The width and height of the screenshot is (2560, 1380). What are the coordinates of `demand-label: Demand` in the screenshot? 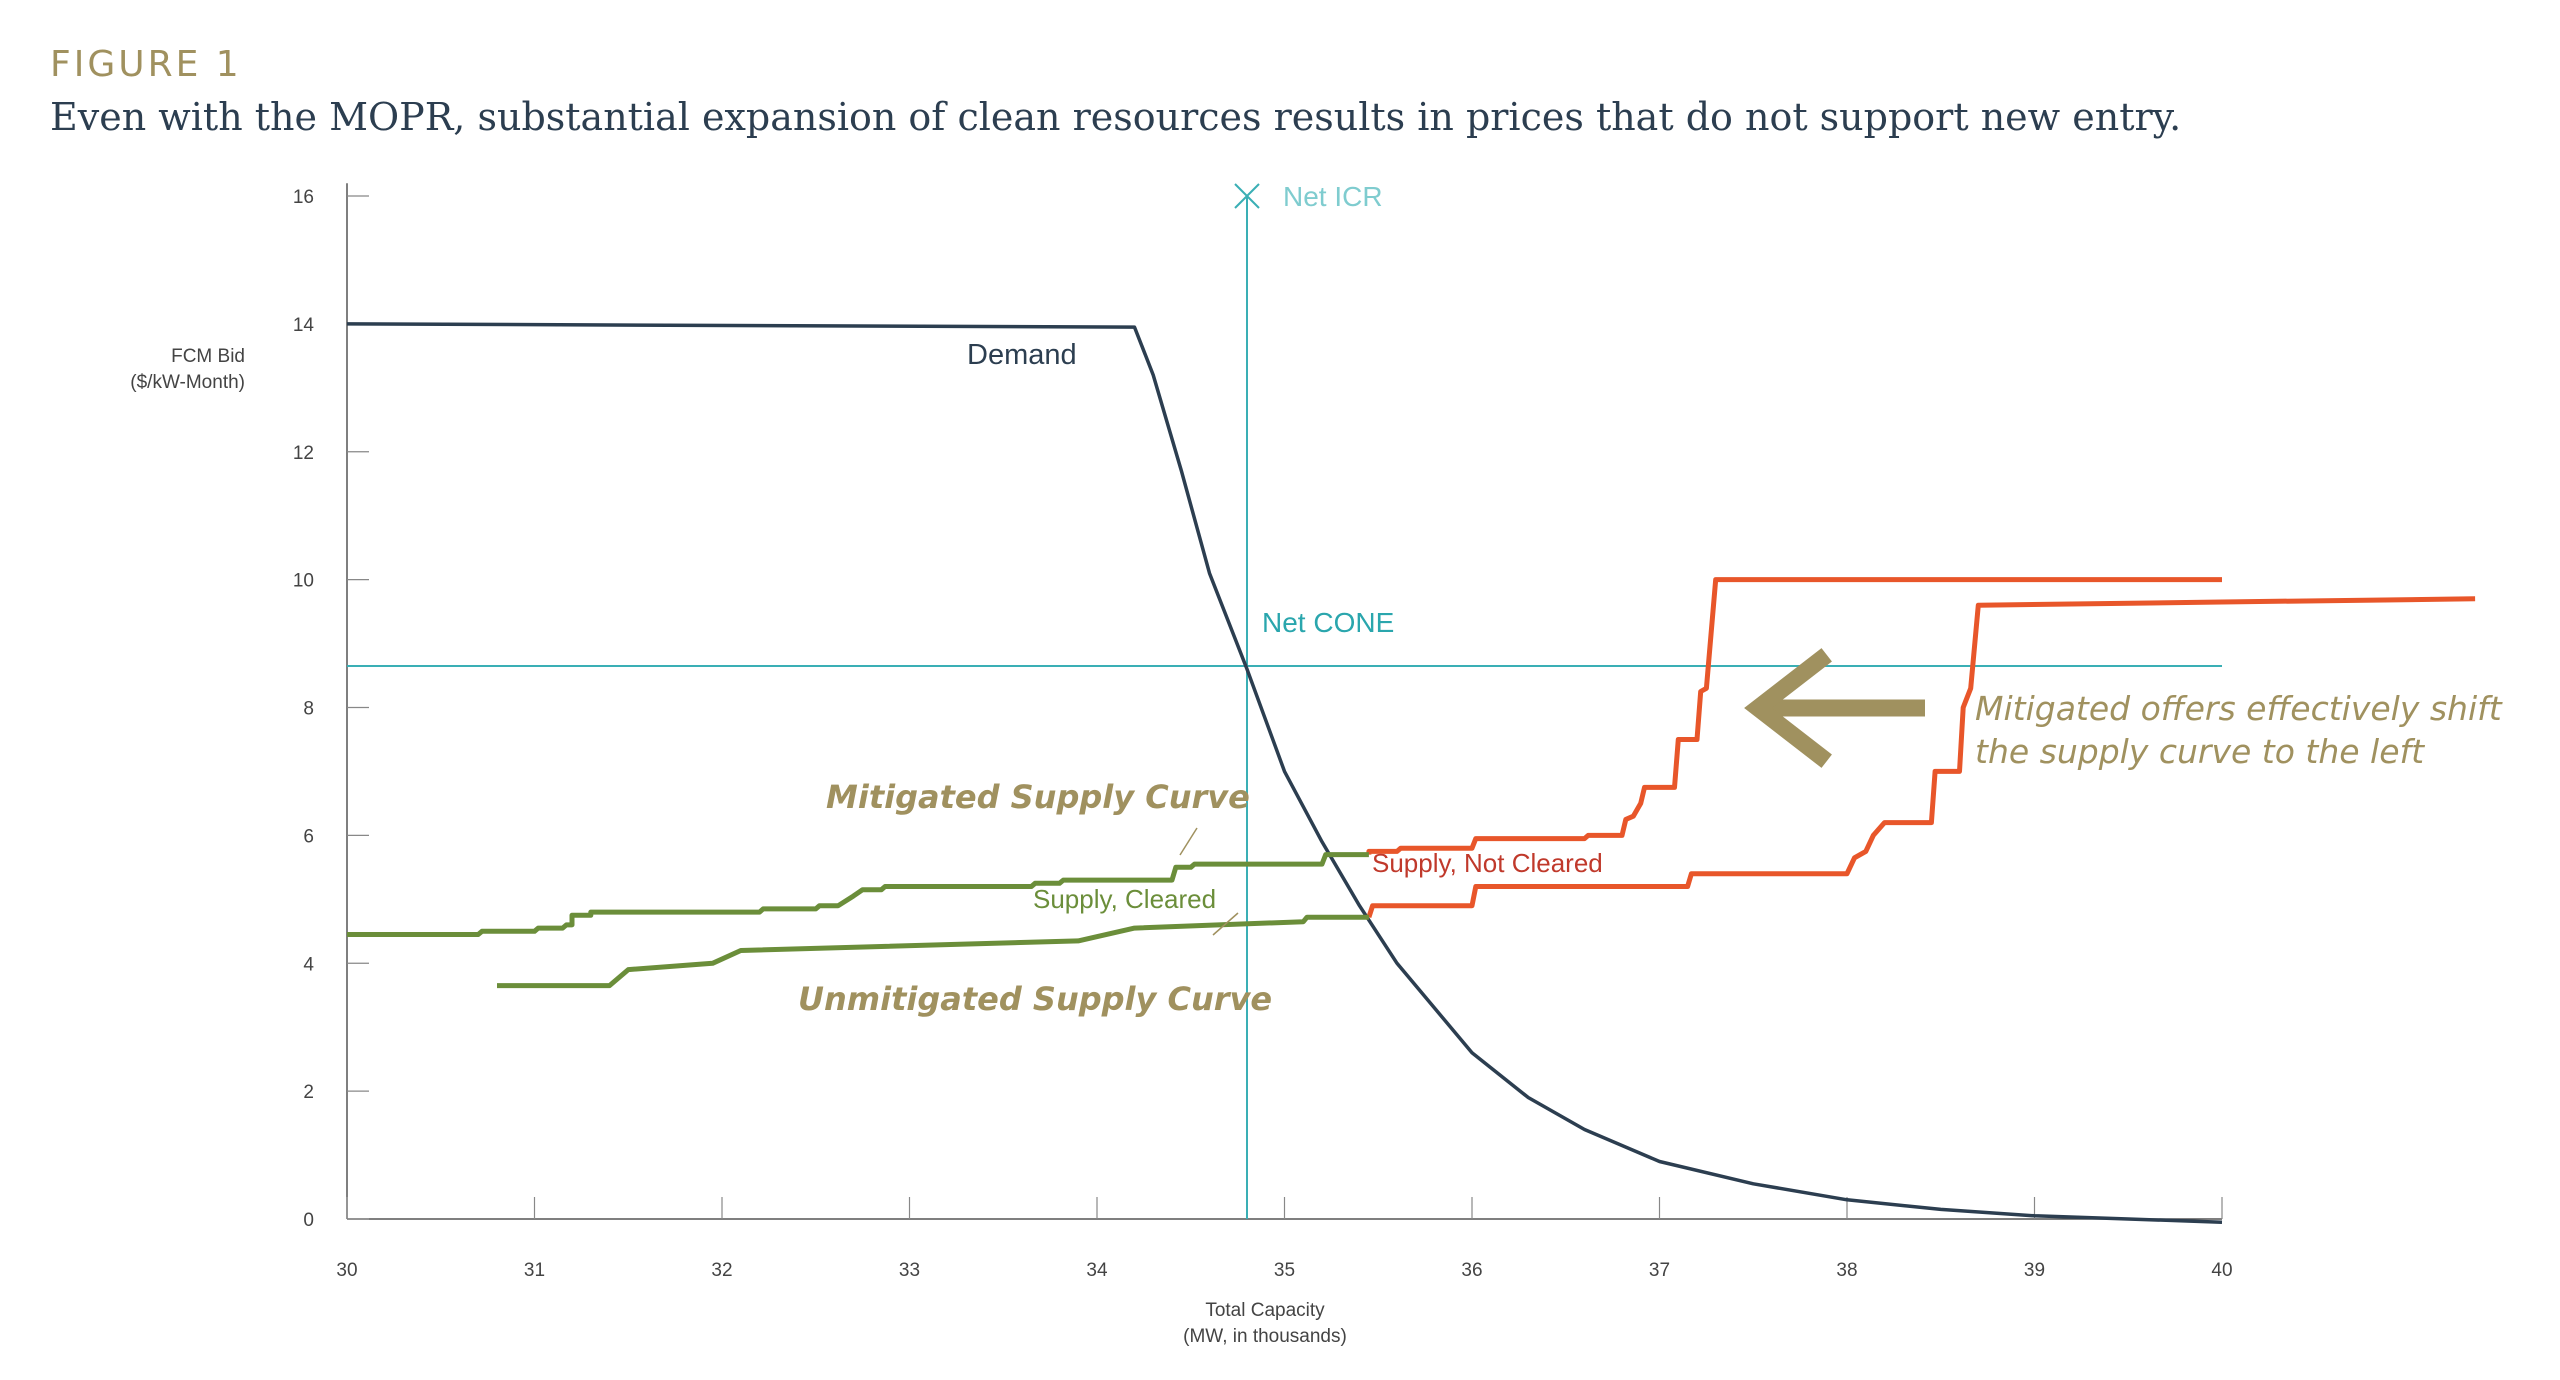 It's located at (1022, 355).